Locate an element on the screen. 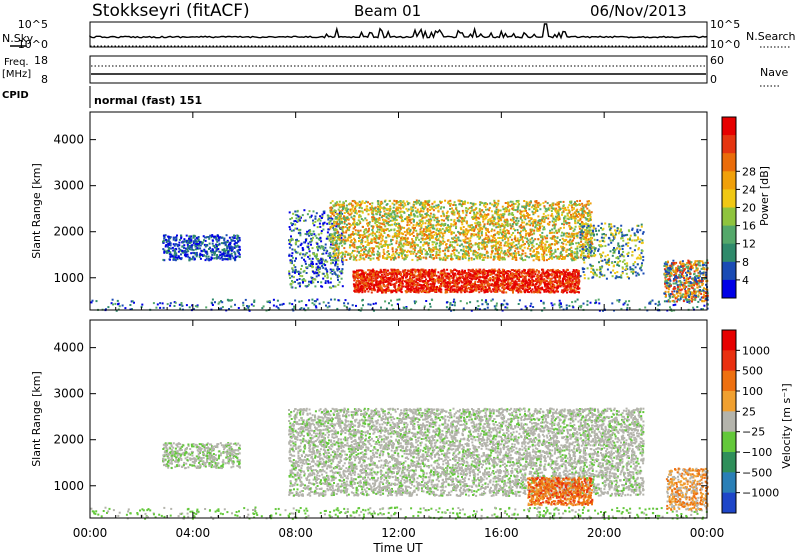  noise-ytick-bottom-right: 10^0 is located at coordinates (725, 44).